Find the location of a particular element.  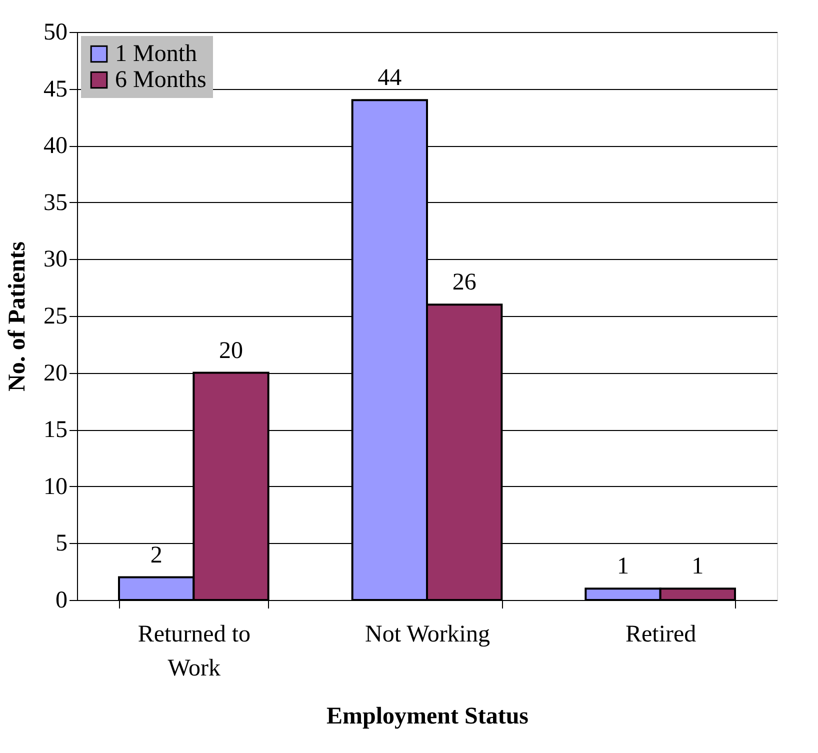

data-label: 20 is located at coordinates (231, 351).